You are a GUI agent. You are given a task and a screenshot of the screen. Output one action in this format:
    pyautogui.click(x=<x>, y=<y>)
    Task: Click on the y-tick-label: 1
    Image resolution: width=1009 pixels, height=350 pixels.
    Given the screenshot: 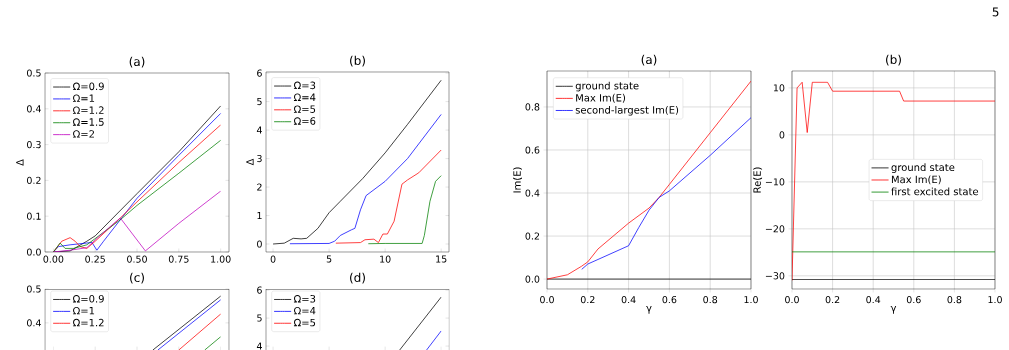 What is the action you would take?
    pyautogui.click(x=259, y=215)
    